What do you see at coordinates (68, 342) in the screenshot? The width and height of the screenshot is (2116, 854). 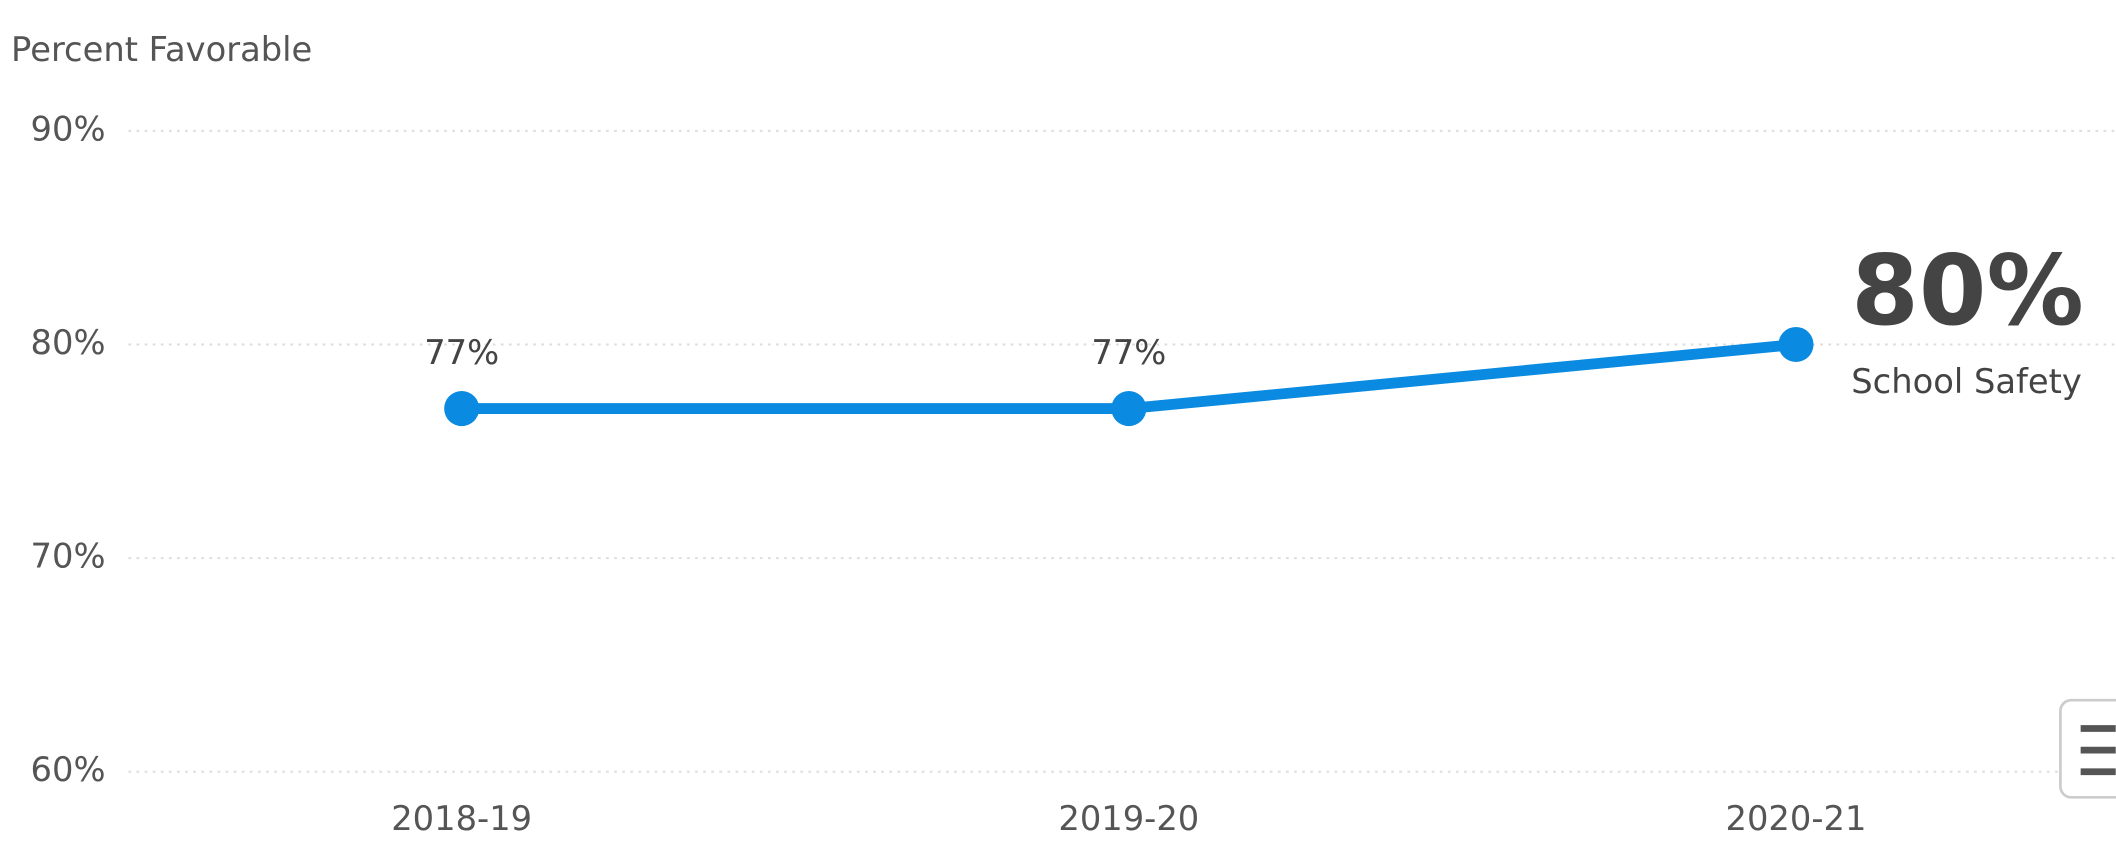 I see `y-tick-label: 80%` at bounding box center [68, 342].